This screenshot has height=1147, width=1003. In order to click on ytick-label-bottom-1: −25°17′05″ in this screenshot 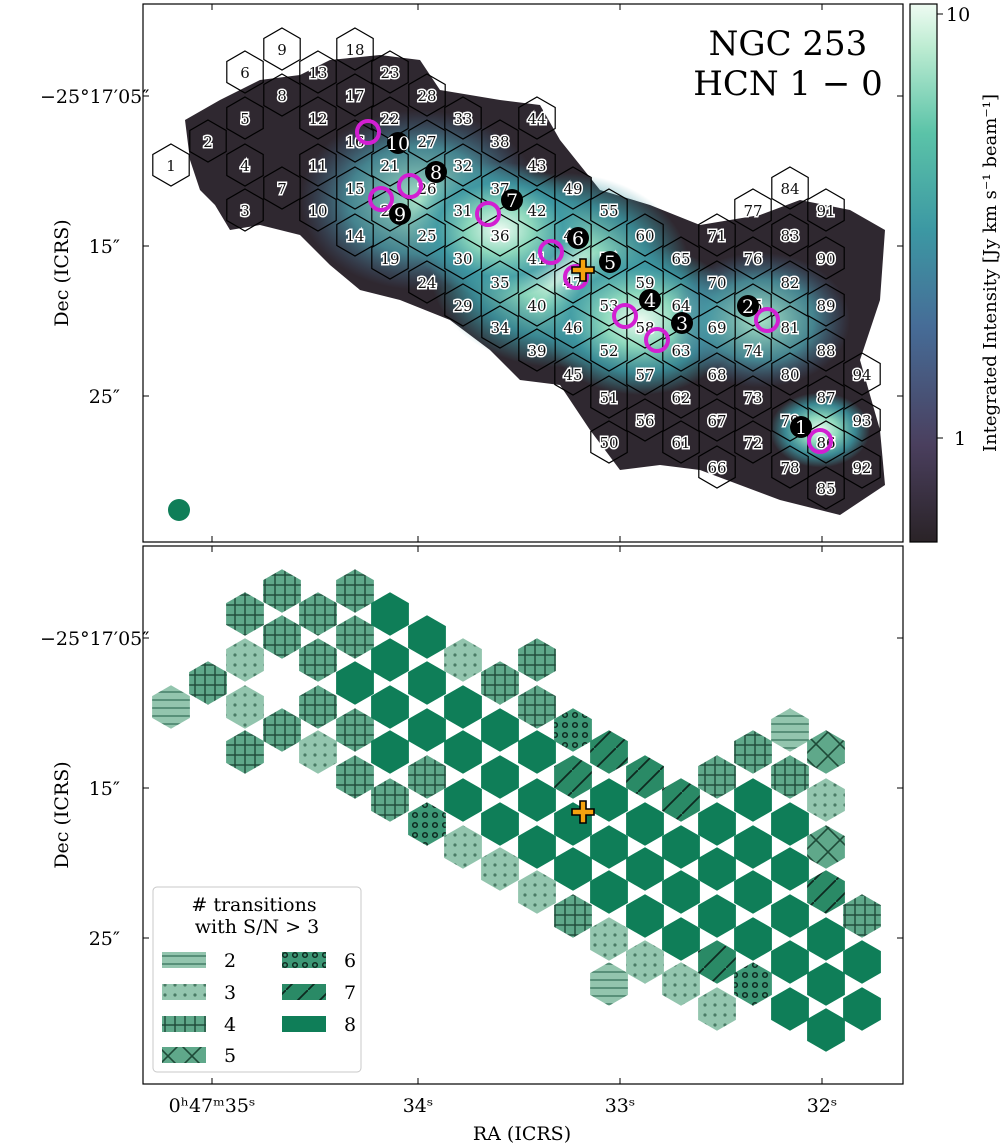, I will do `click(94, 639)`.